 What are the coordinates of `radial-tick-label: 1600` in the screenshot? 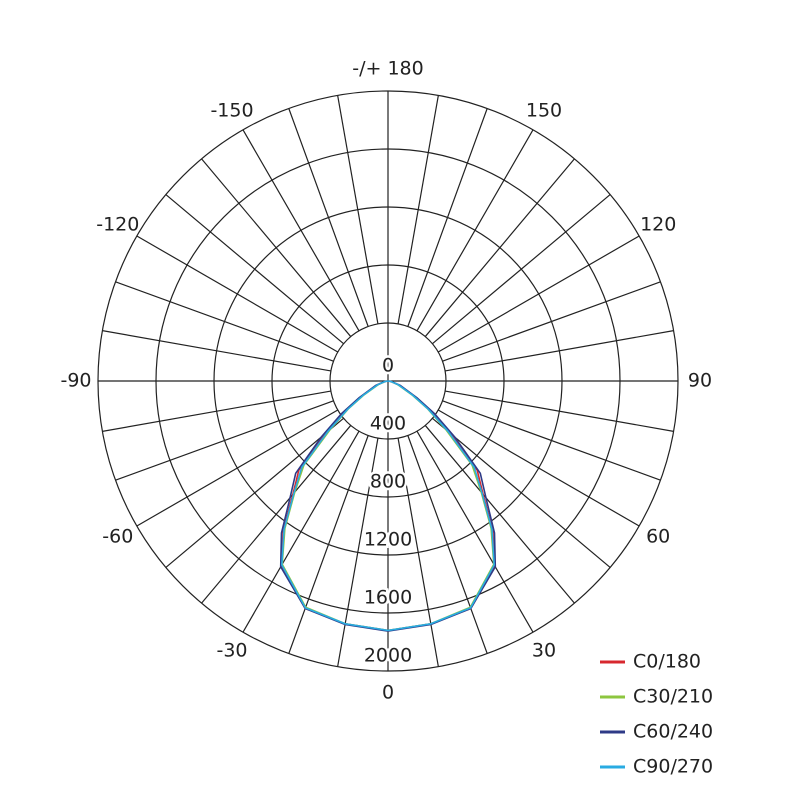 It's located at (388, 598).